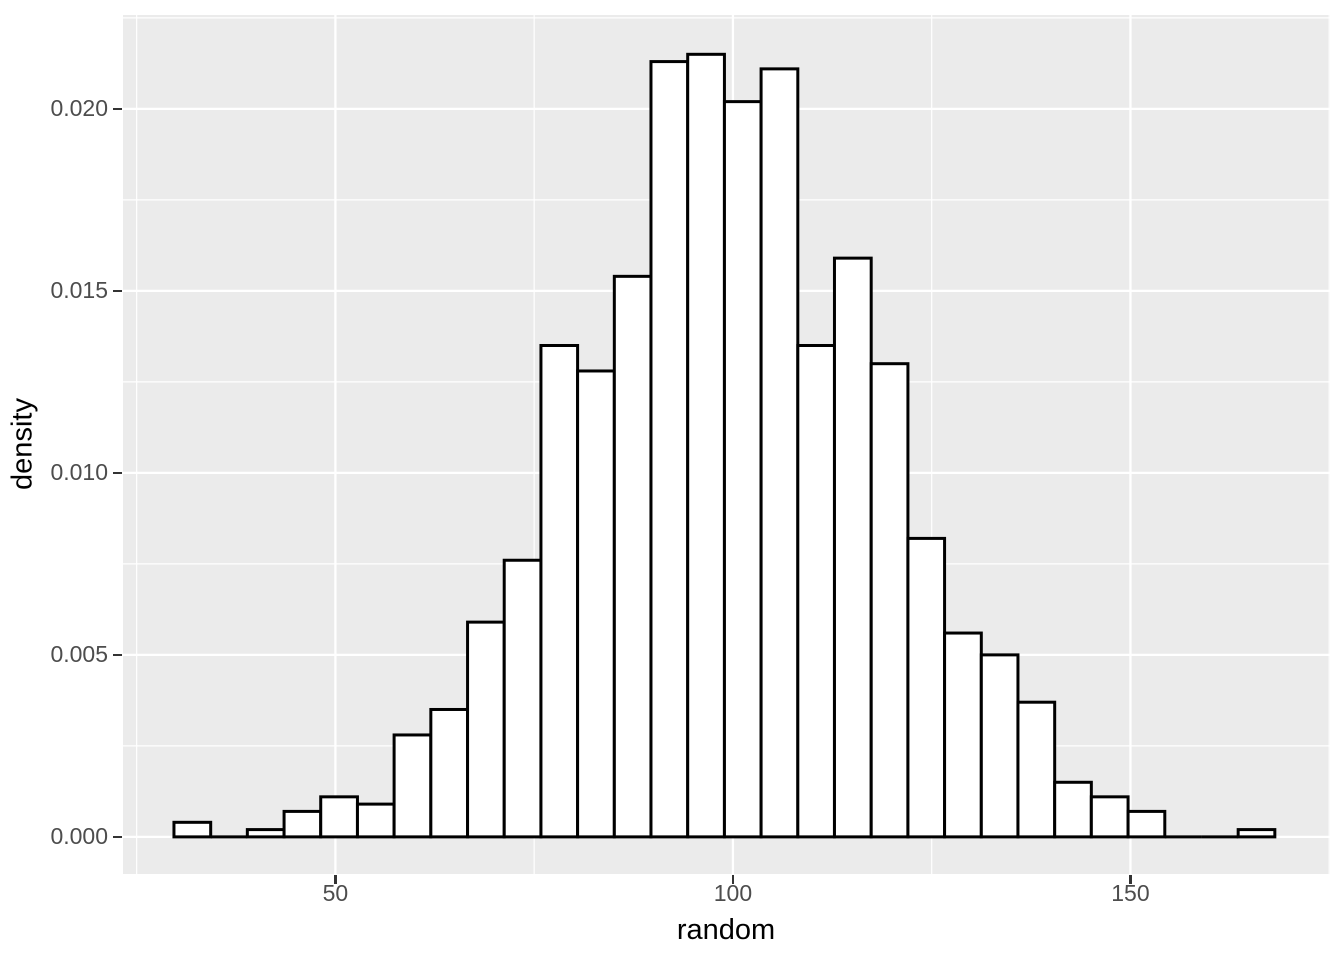  Describe the element at coordinates (733, 893) in the screenshot. I see `x-tick-label: 100` at that location.